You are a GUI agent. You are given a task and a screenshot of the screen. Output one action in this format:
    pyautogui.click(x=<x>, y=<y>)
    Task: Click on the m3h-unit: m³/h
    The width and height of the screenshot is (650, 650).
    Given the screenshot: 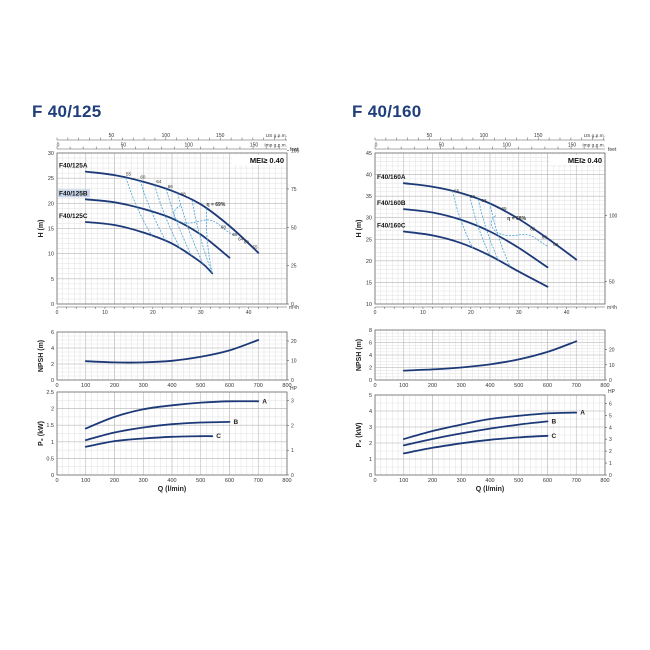 What is the action you would take?
    pyautogui.click(x=612, y=308)
    